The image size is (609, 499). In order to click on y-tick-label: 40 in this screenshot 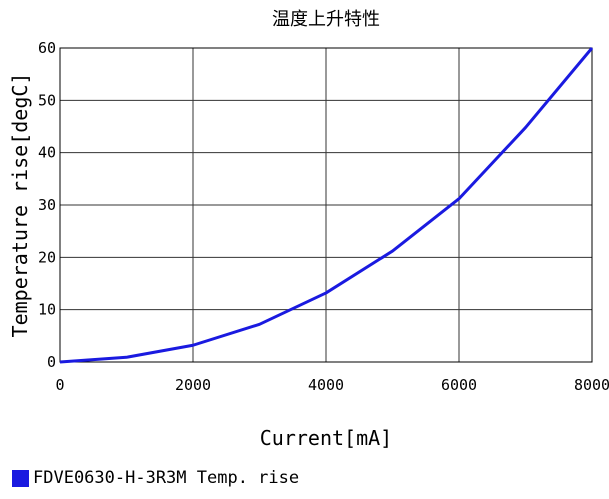, I will do `click(47, 153)`.